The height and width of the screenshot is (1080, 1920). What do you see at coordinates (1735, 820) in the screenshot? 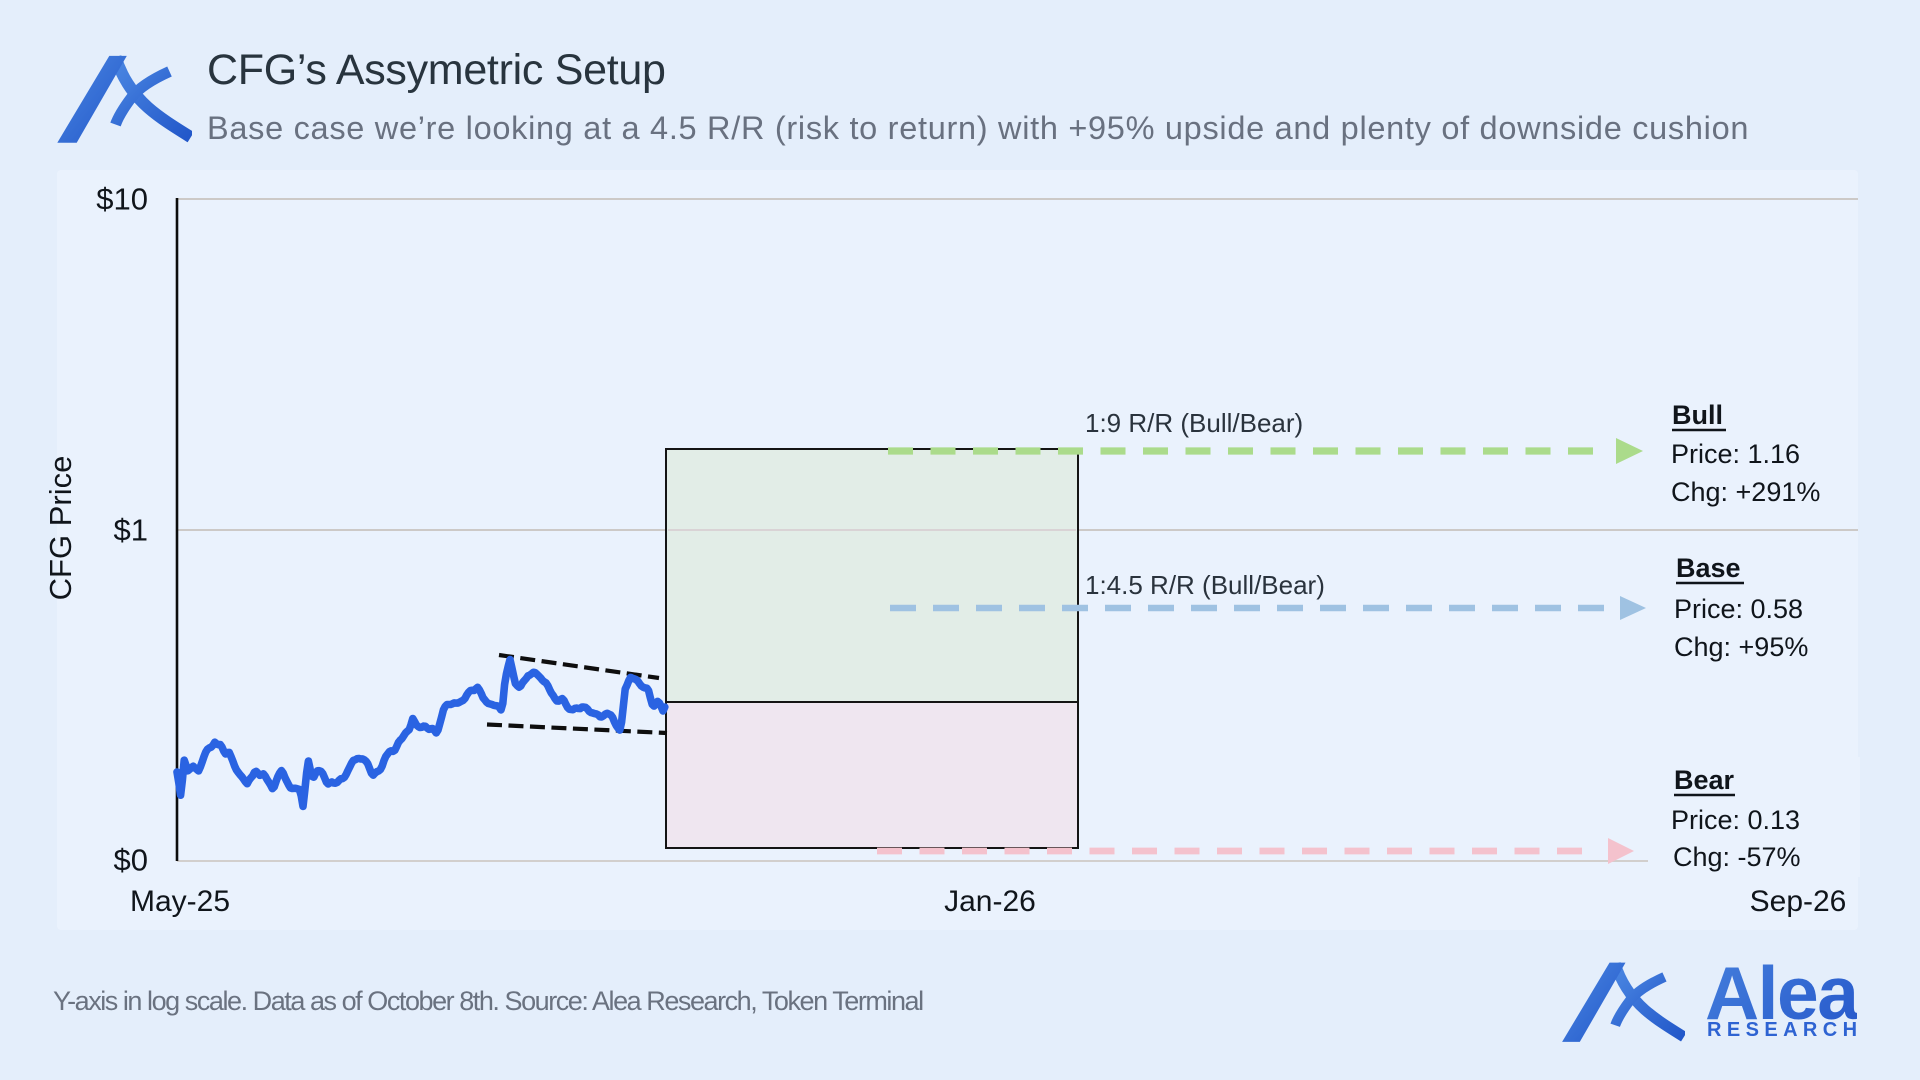
I see `svg-text: Price: 0.13` at bounding box center [1735, 820].